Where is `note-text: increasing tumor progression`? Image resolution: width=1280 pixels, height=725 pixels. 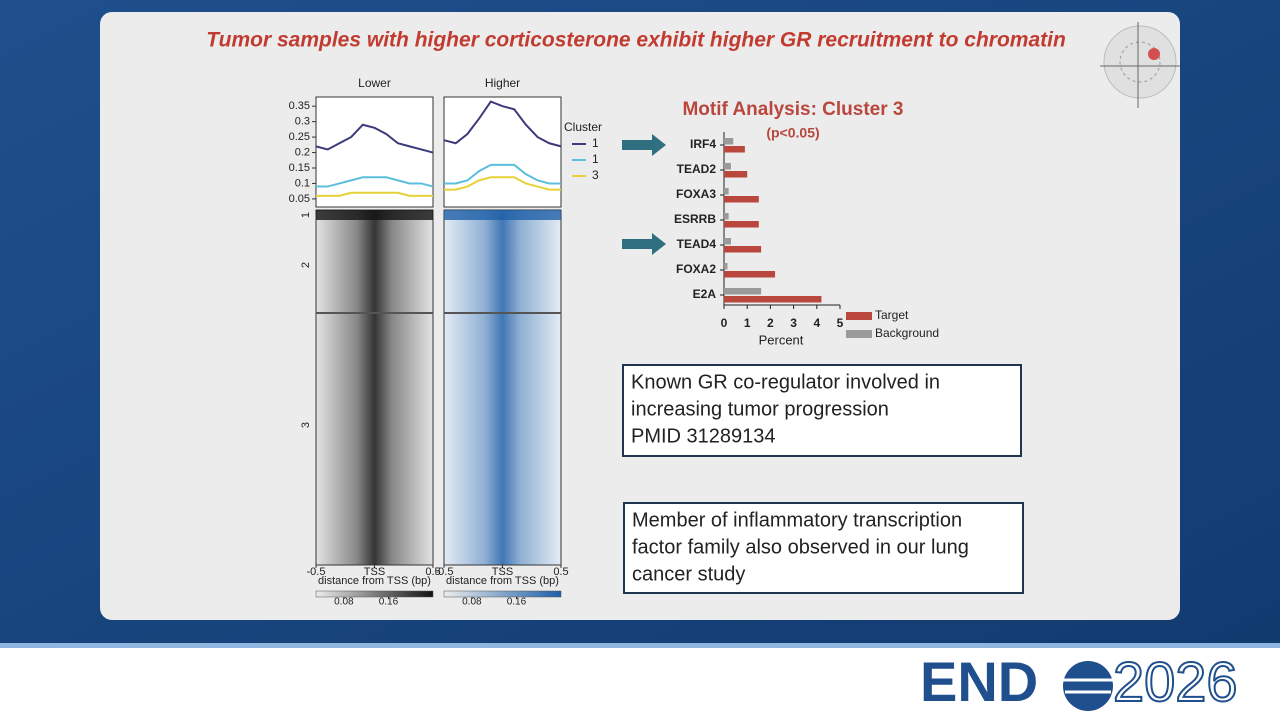
note-text: increasing tumor progression is located at coordinates (760, 409).